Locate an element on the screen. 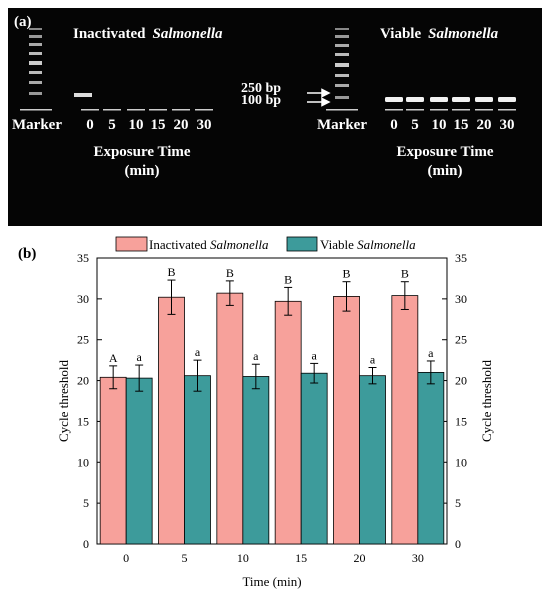 The height and width of the screenshot is (600, 550). legend-label-viable: Viable Salmonella is located at coordinates (368, 244).